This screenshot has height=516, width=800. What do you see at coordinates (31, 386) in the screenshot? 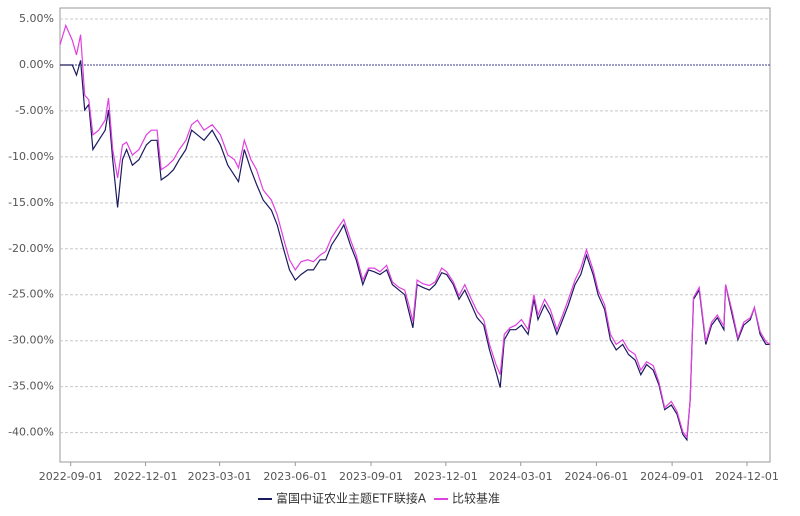
I see `y-tick-label: -35.00%` at bounding box center [31, 386].